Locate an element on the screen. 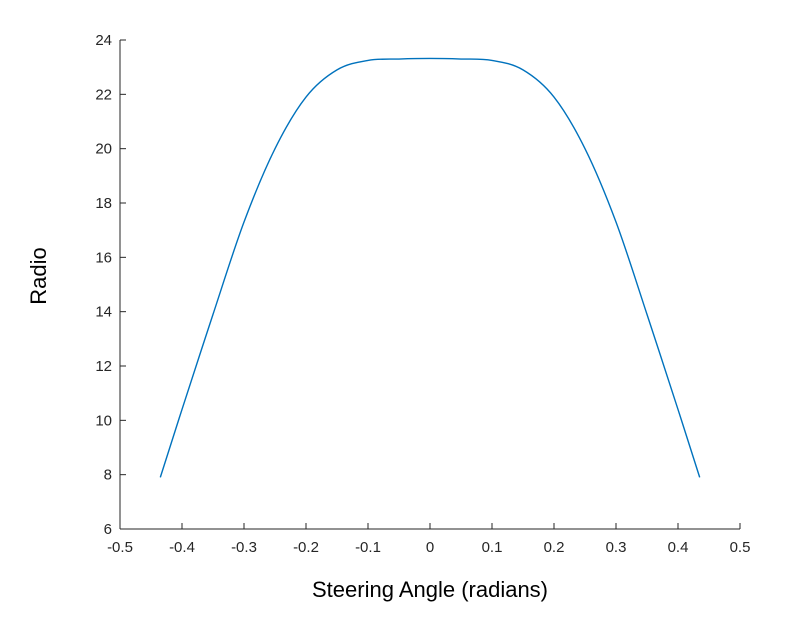 Image resolution: width=785 pixels, height=637 pixels. x-tick-label: -0.2 is located at coordinates (306, 547).